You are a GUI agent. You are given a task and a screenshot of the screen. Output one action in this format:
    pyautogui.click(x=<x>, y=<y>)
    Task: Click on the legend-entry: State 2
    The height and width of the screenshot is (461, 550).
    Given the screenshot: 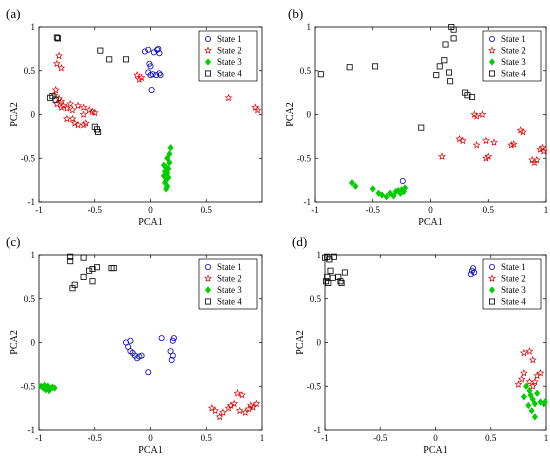 What is the action you would take?
    pyautogui.click(x=229, y=279)
    